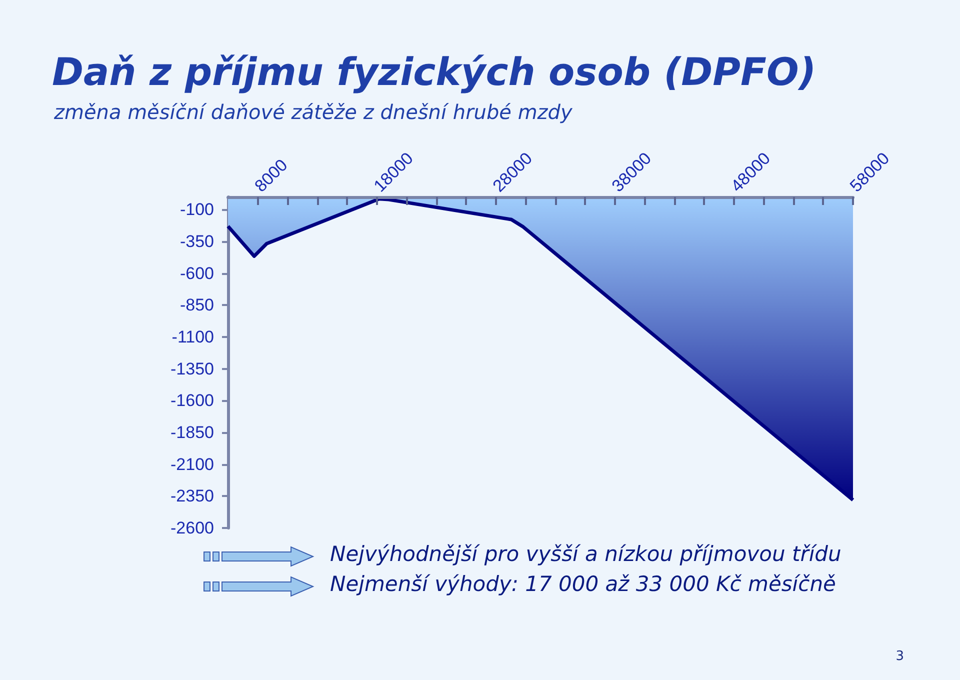  Describe the element at coordinates (586, 554) in the screenshot. I see `text: Nejvýhodnější pro vyšší a nízkou příjmovou třídu` at that location.